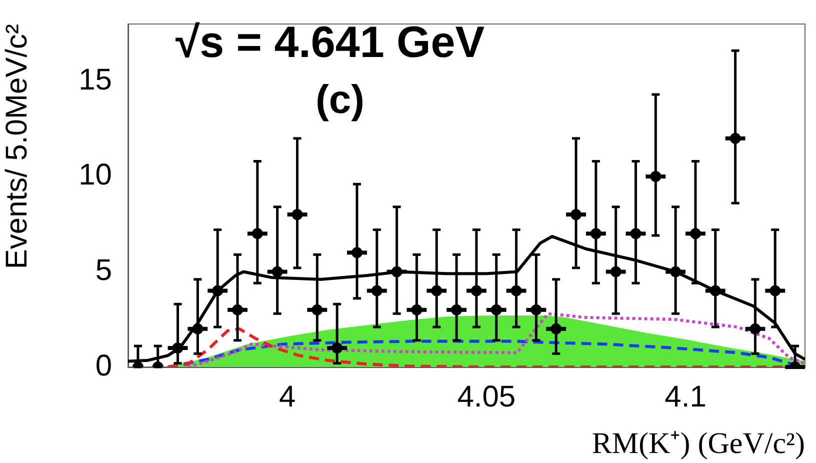  Describe the element at coordinates (330, 43) in the screenshot. I see `annotation: √s = 4.641 GeV` at that location.